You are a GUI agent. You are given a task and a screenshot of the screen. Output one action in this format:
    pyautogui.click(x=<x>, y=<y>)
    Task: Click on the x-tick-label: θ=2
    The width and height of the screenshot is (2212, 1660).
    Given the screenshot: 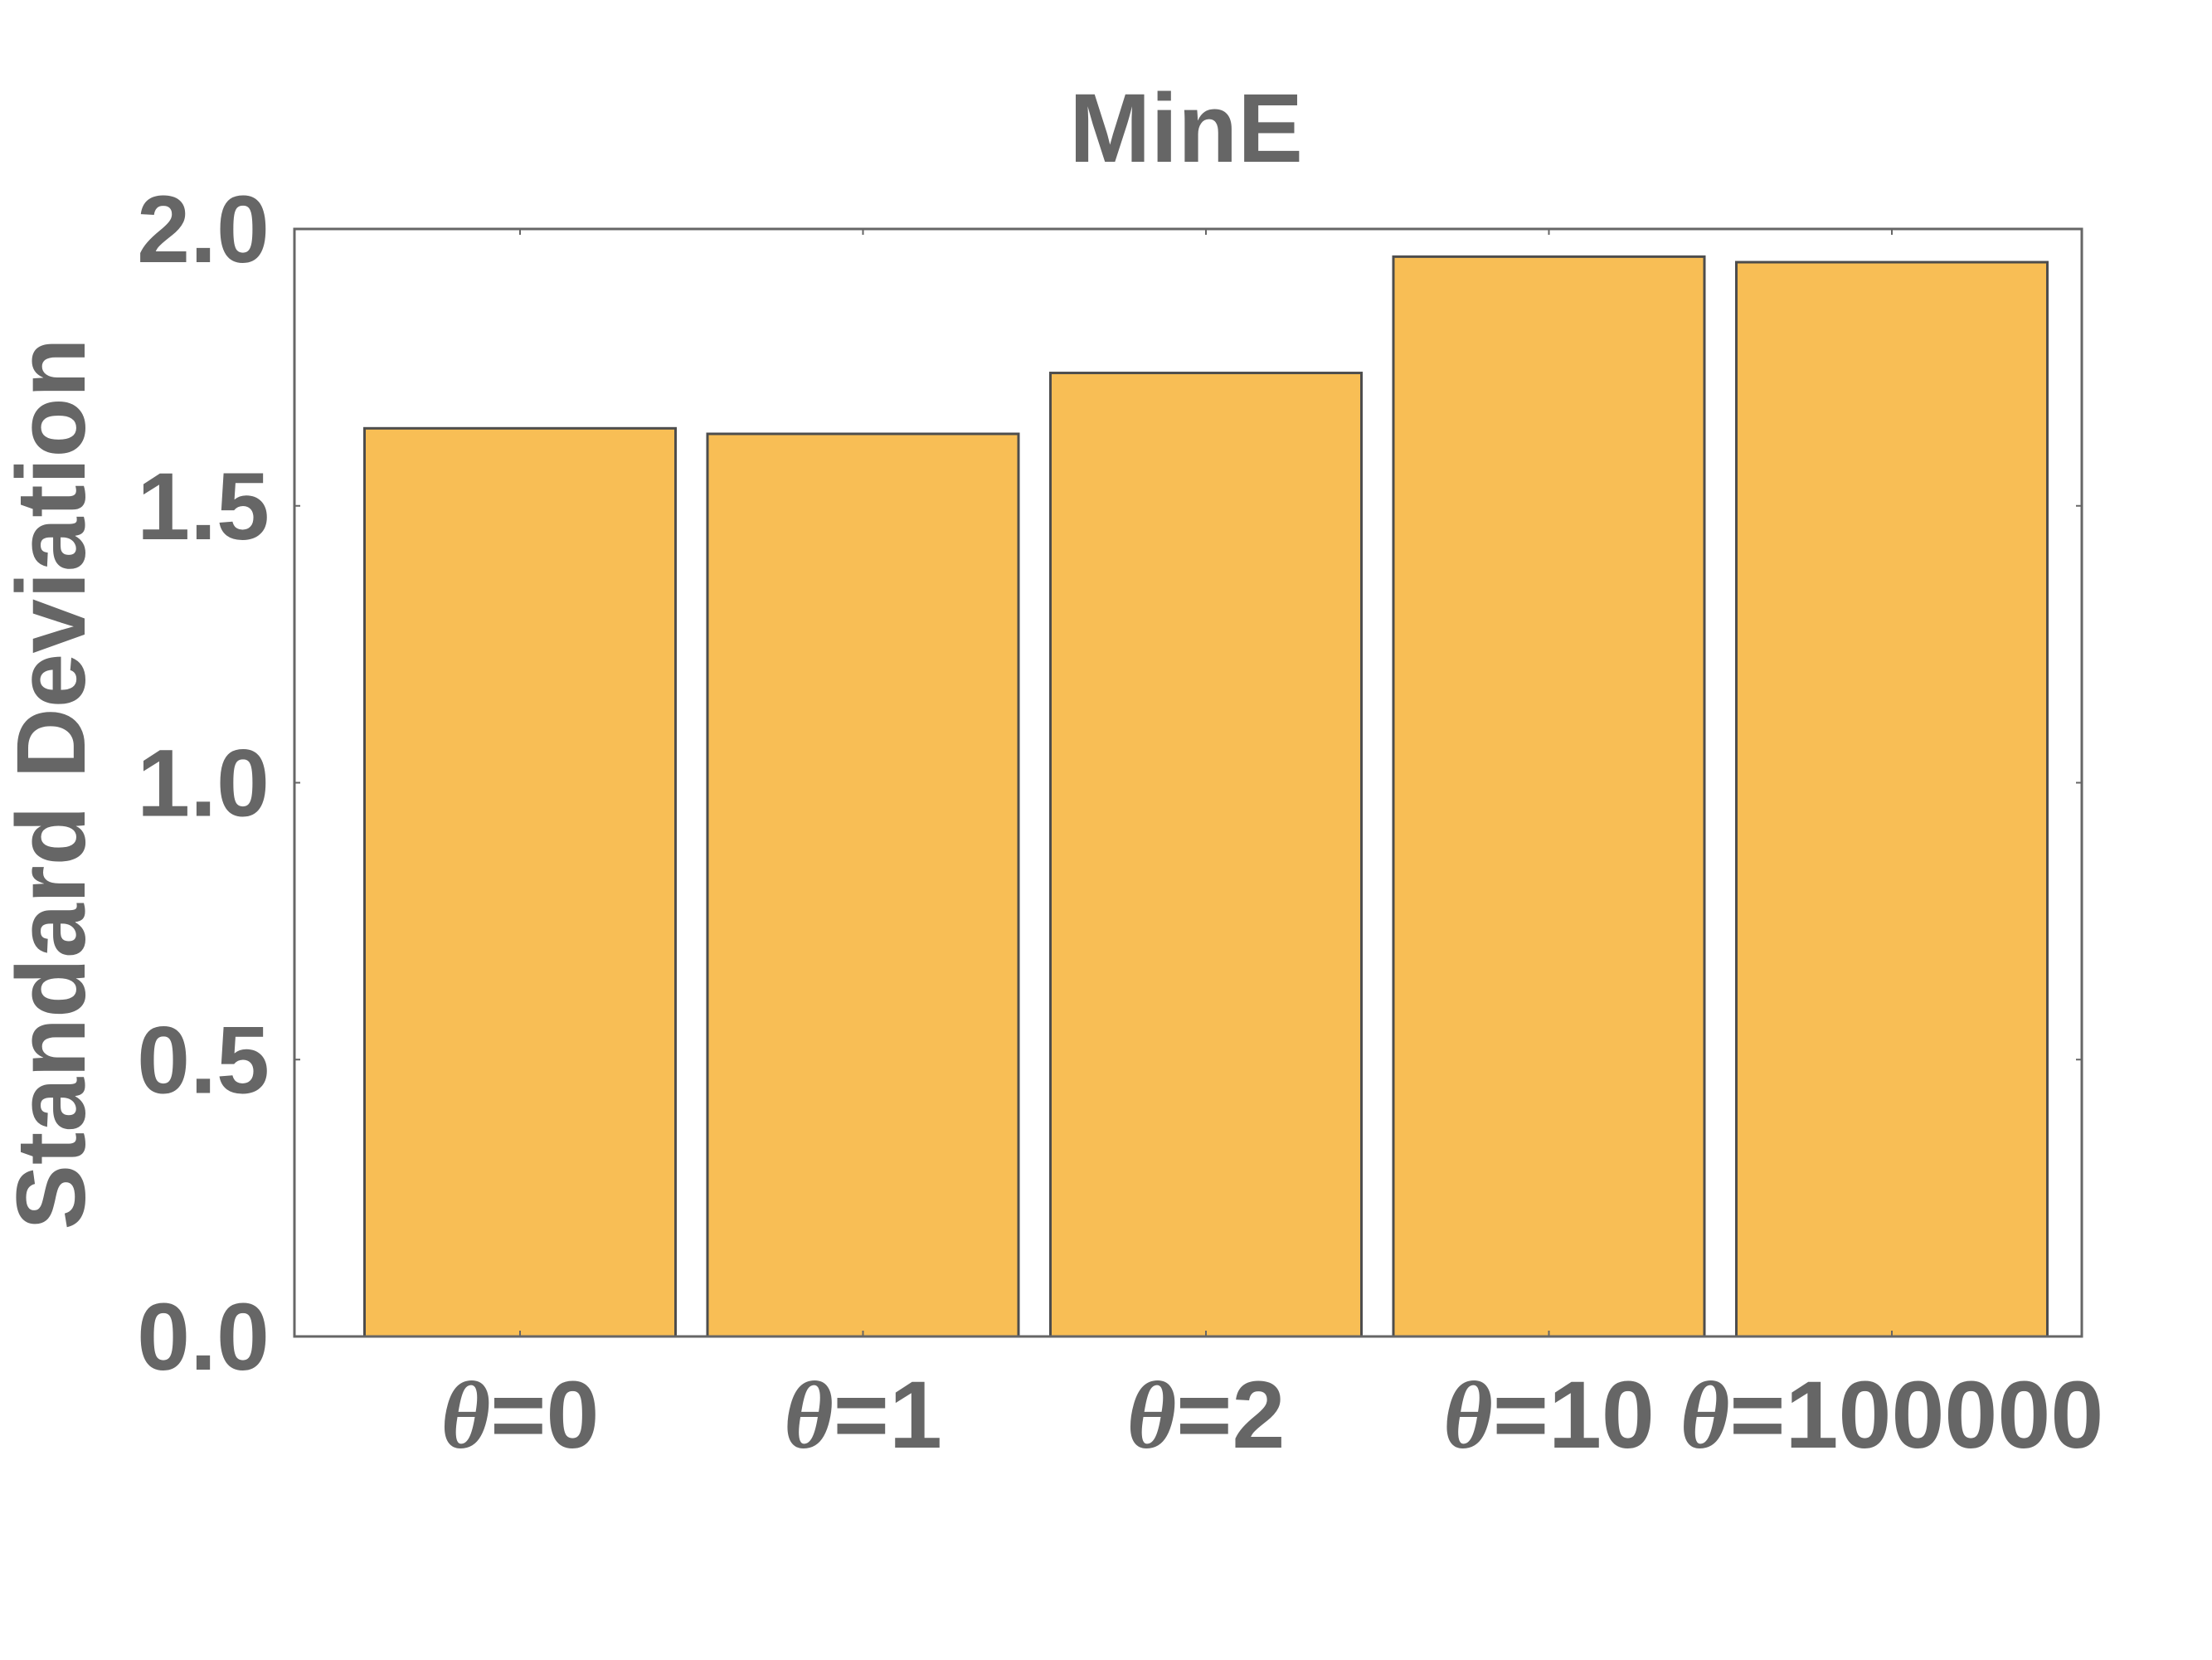 What is the action you would take?
    pyautogui.click(x=1206, y=1415)
    